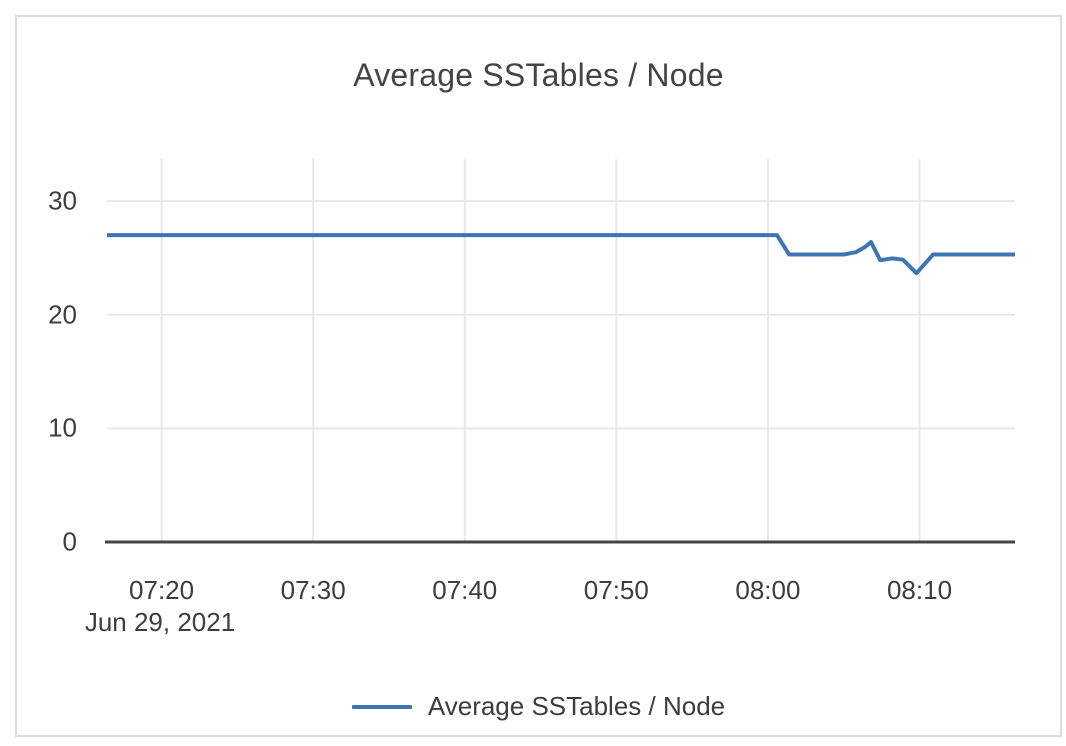 Image resolution: width=1066 pixels, height=746 pixels. What do you see at coordinates (62, 200) in the screenshot?
I see `y-tick-label: 30` at bounding box center [62, 200].